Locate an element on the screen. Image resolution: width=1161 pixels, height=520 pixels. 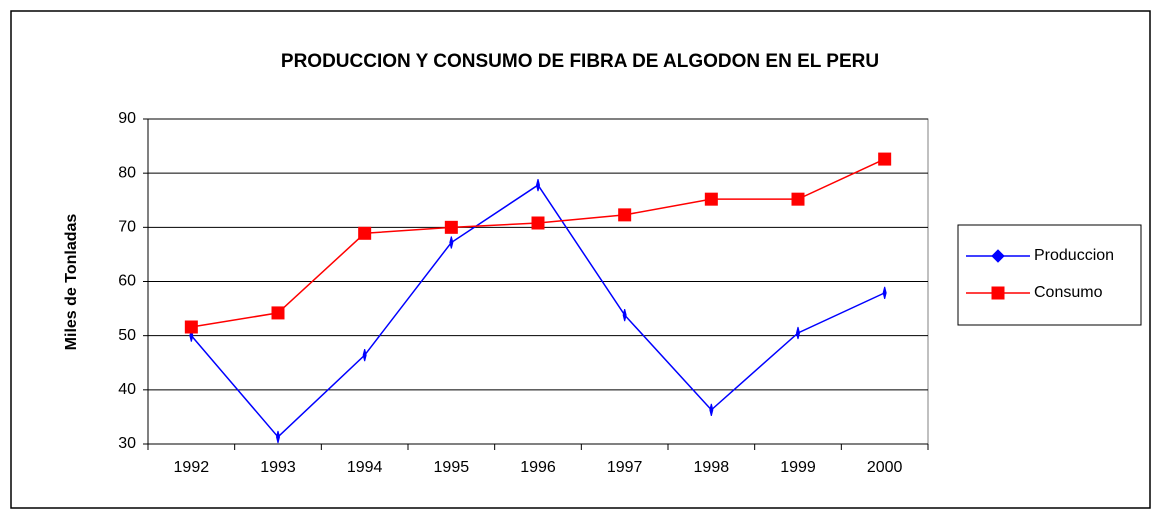
y-tick-label: 70 is located at coordinates (127, 227).